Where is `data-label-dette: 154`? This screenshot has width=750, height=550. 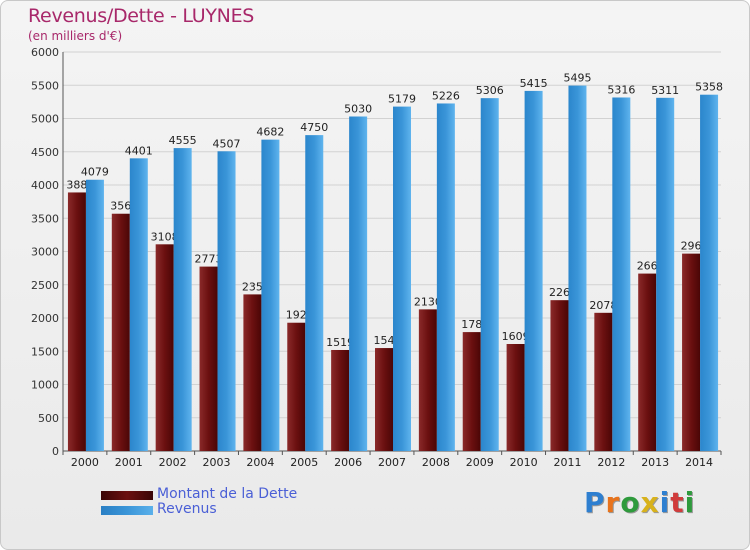
data-label-dette: 154 is located at coordinates (384, 340).